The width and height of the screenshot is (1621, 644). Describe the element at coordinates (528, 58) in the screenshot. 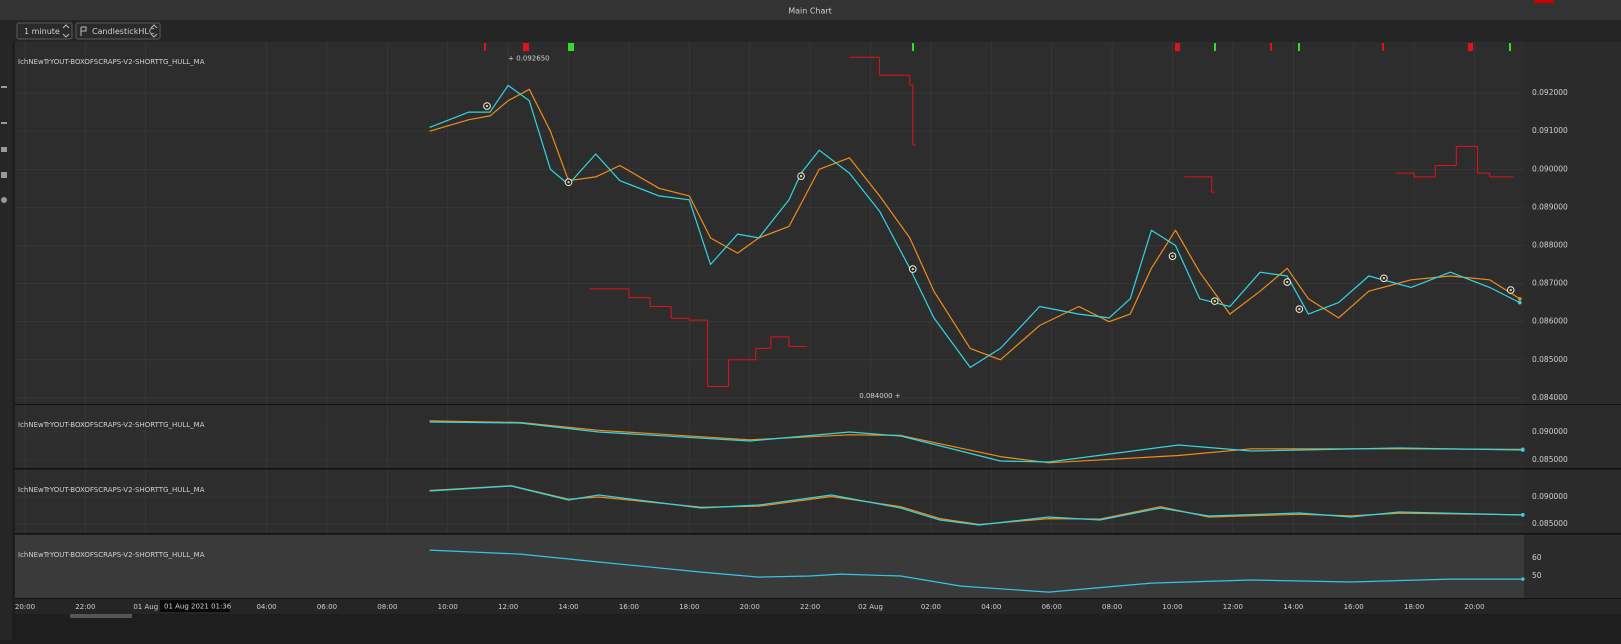

I see `price-annotation: + 0.092650` at that location.